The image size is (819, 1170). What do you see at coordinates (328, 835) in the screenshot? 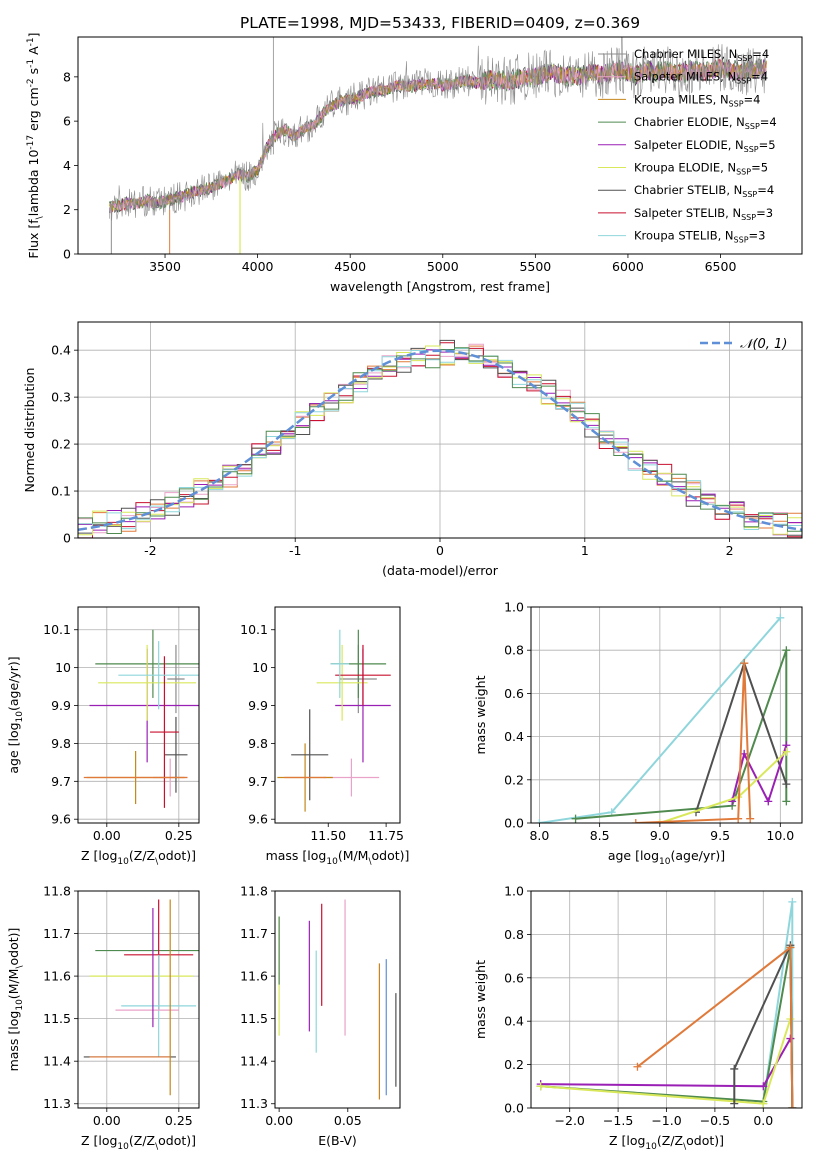
I see `x-tick-label: 11.50` at bounding box center [328, 835].